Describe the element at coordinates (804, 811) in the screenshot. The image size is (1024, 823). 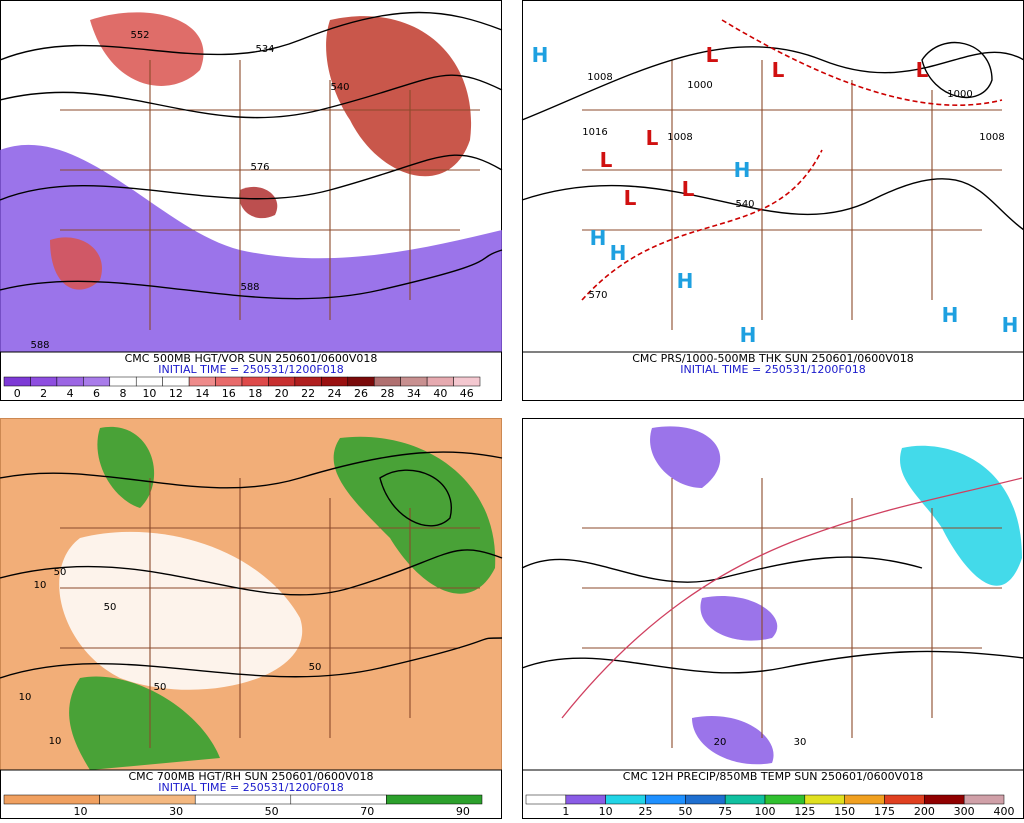
I see `colorbar-label: 125` at that location.